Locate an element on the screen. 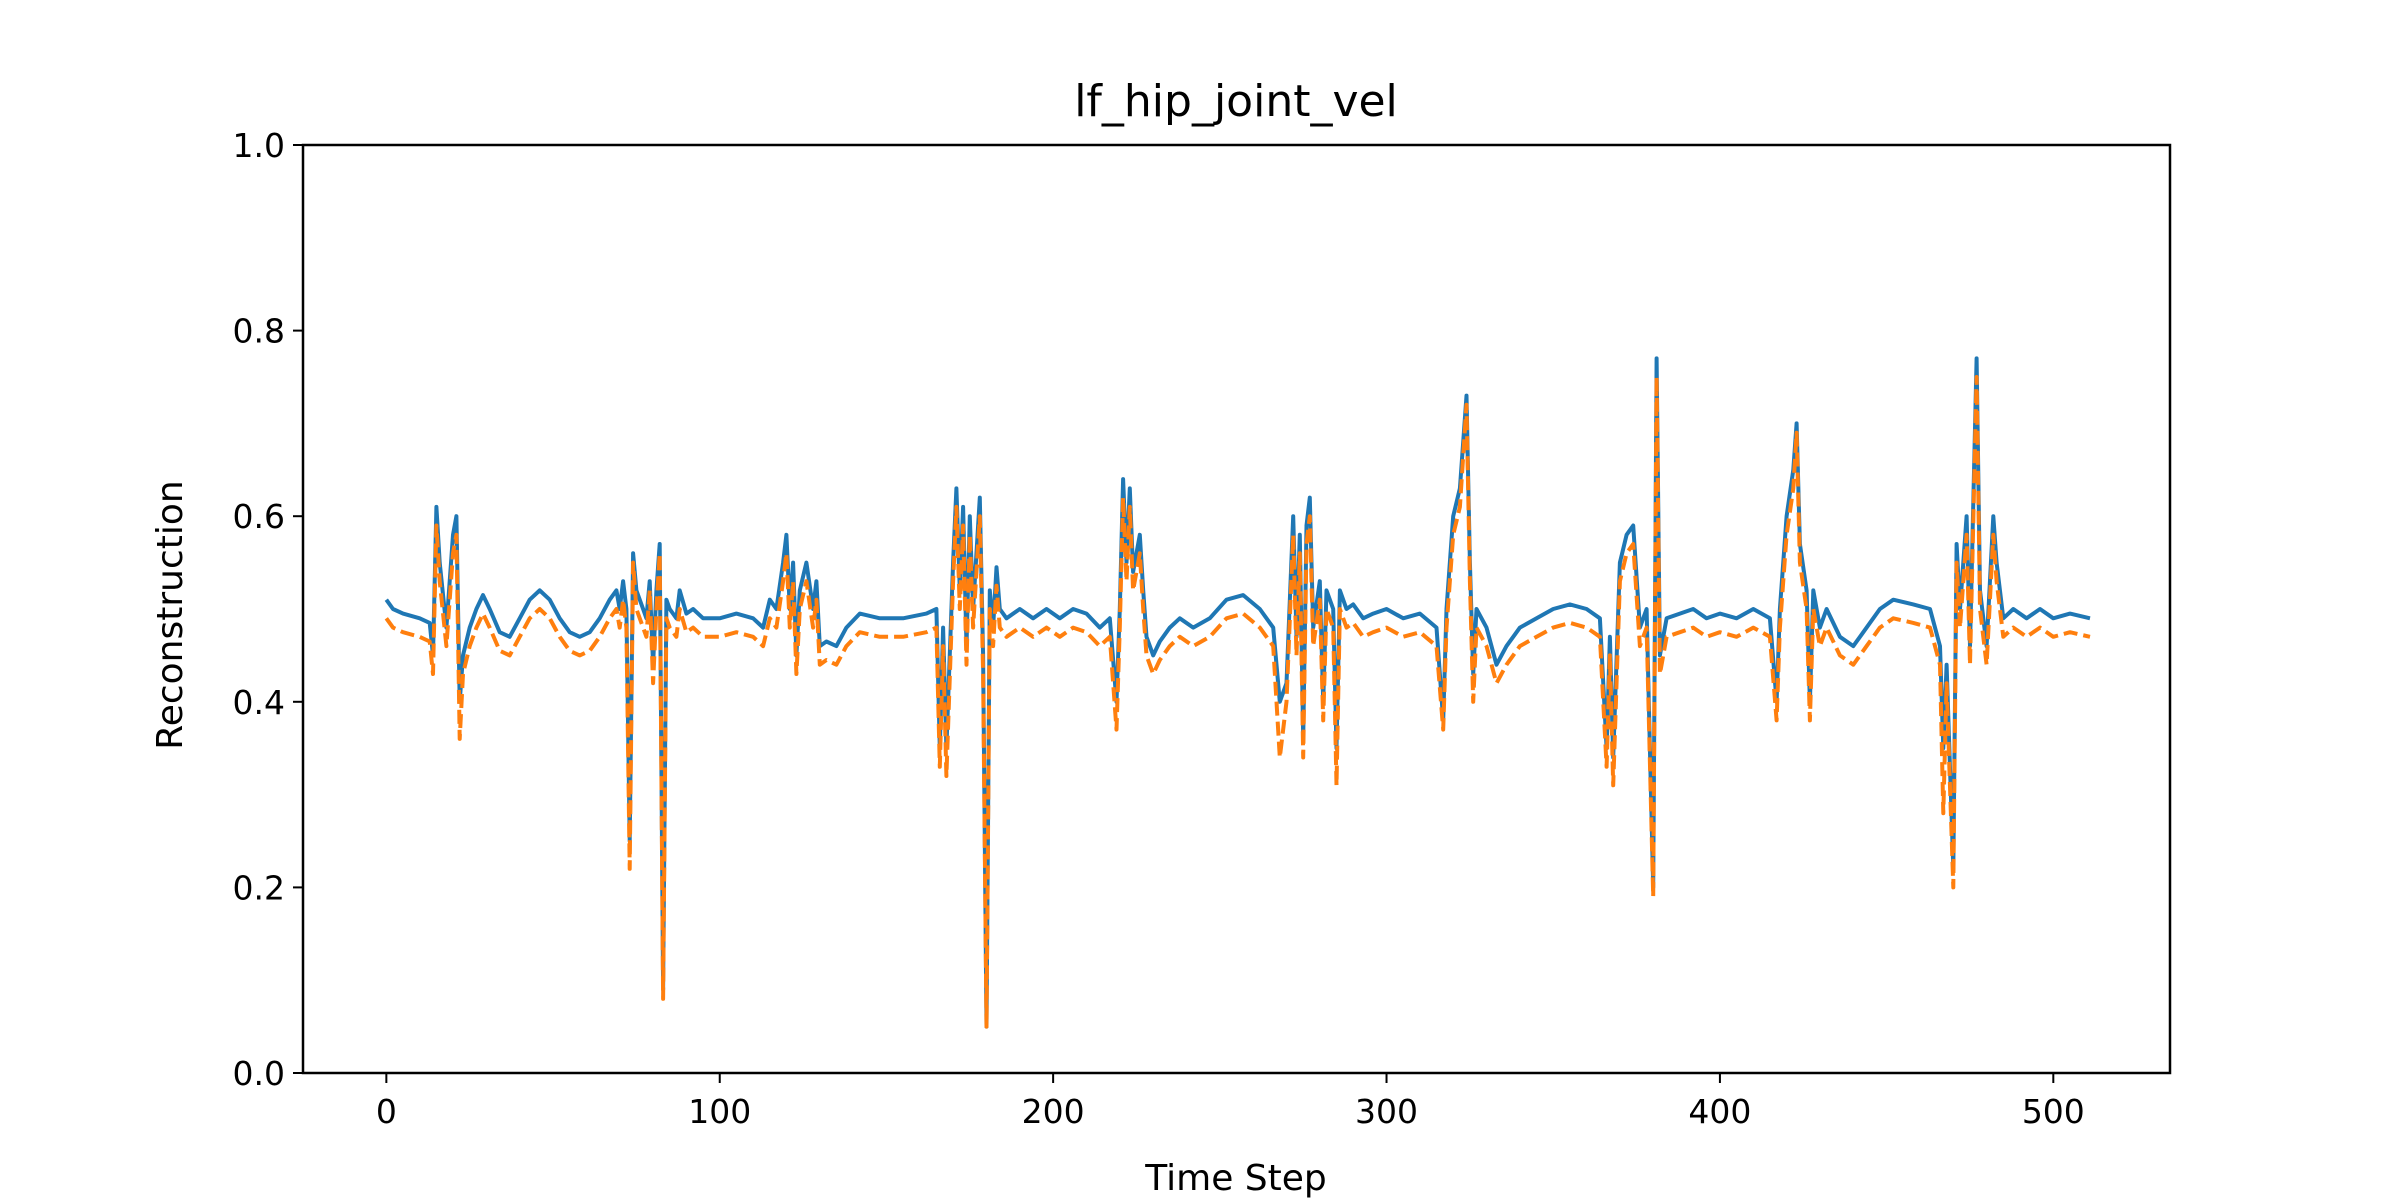 This screenshot has height=1200, width=2400. x-axis-label: Time Step is located at coordinates (1235, 1178).